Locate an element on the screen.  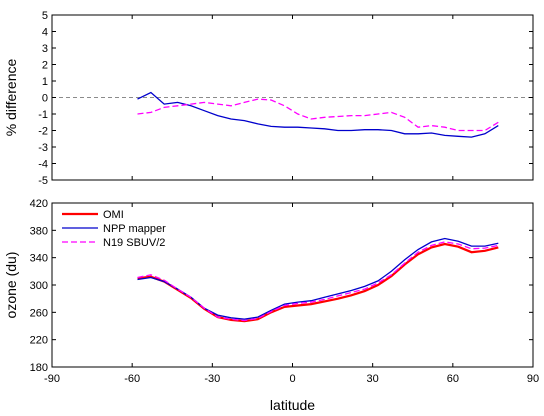
ozone-y-tick-label: 380 is located at coordinates (39, 231).